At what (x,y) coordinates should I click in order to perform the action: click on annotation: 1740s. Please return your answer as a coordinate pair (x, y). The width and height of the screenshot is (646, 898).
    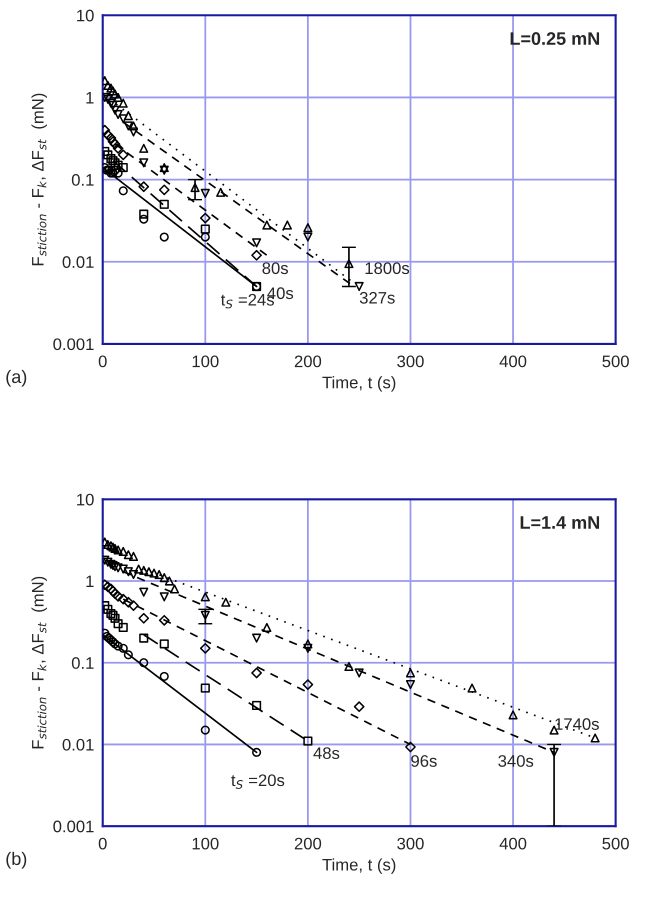
    Looking at the image, I should click on (577, 724).